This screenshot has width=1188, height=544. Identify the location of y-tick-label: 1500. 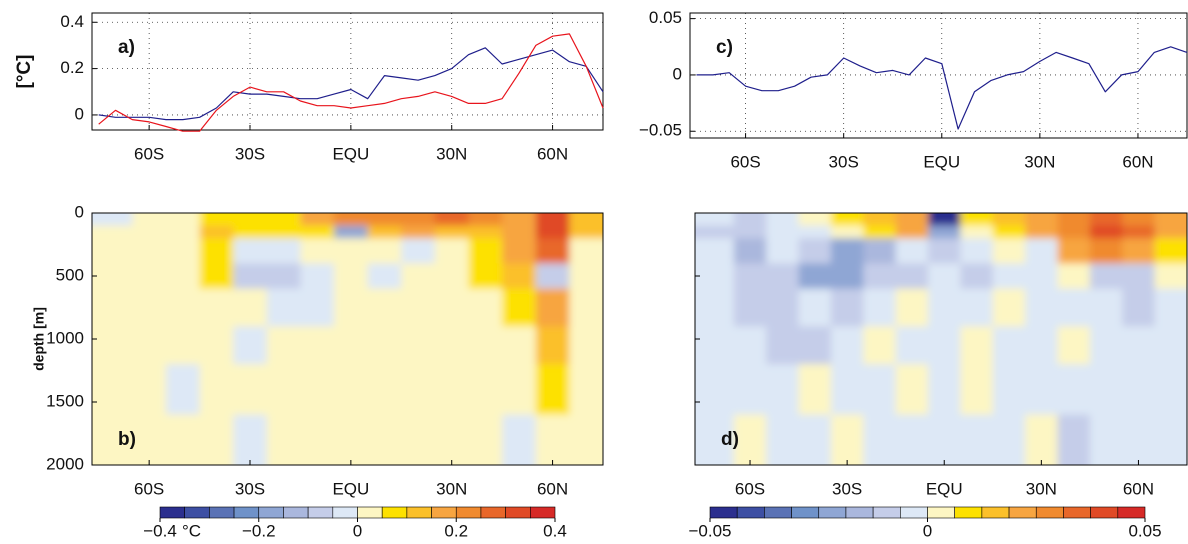
(65, 400).